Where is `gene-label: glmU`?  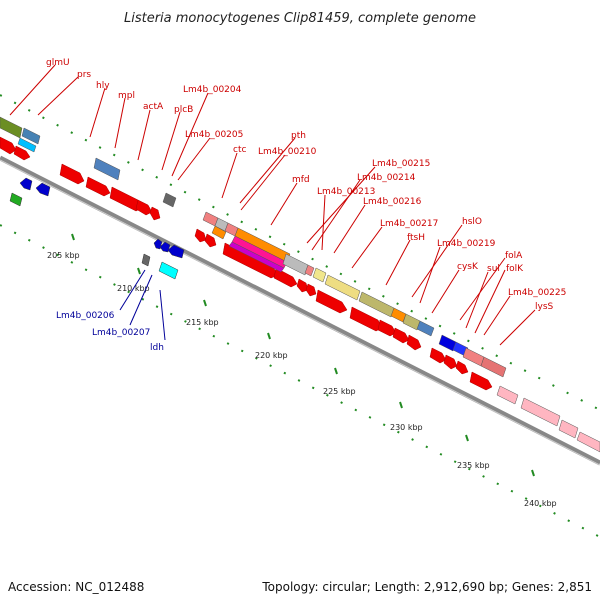 gene-label: glmU is located at coordinates (58, 63).